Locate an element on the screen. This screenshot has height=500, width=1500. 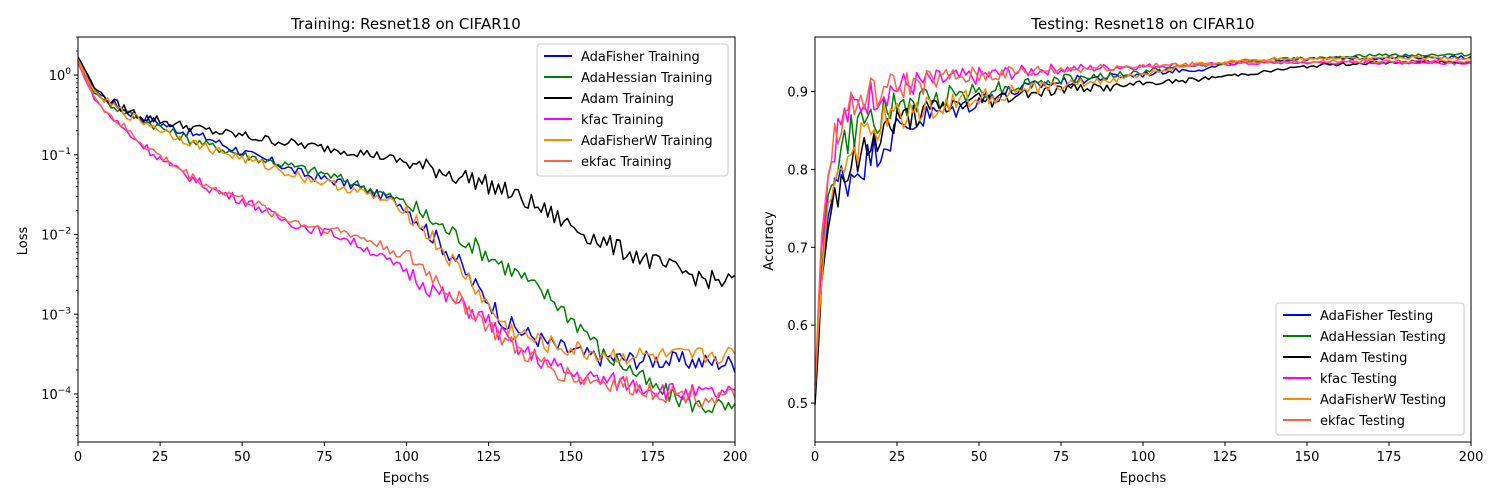
legend-label: Adam Training is located at coordinates (627, 99).